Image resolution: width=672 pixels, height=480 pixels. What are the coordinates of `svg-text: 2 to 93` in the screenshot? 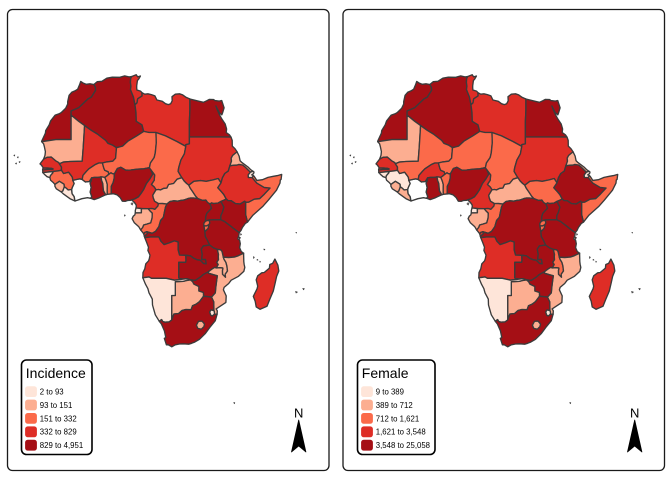 It's located at (52, 392).